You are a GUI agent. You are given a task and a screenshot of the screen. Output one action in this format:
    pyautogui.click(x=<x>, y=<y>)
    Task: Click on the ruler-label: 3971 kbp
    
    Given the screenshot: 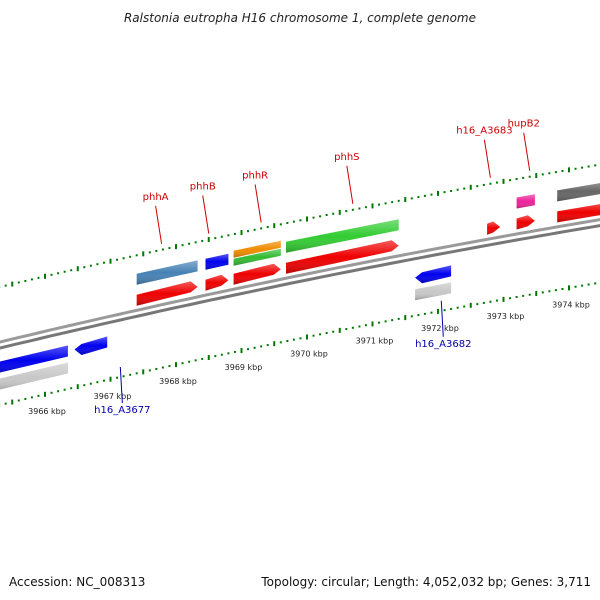 What is the action you would take?
    pyautogui.click(x=375, y=341)
    